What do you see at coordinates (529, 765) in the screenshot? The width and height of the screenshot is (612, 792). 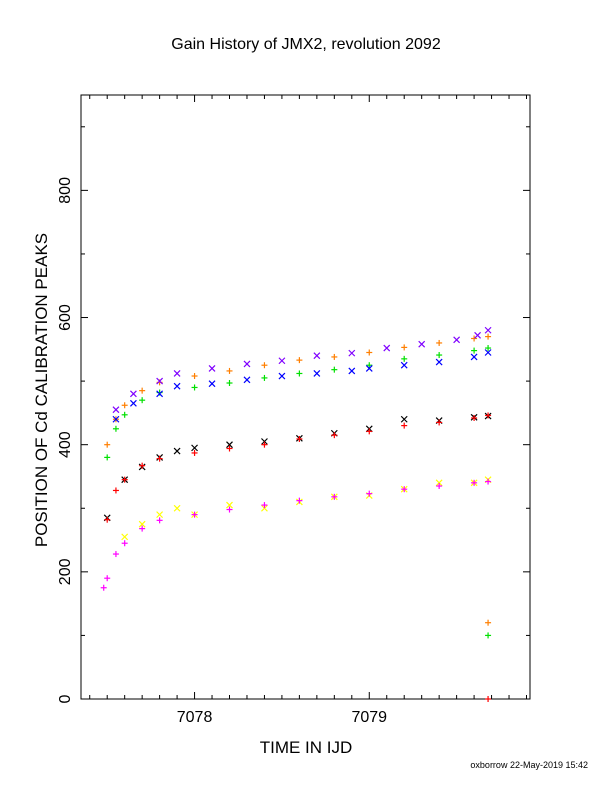 I see `footer-credit: oxborrow 22-May-2019 15:42` at bounding box center [529, 765].